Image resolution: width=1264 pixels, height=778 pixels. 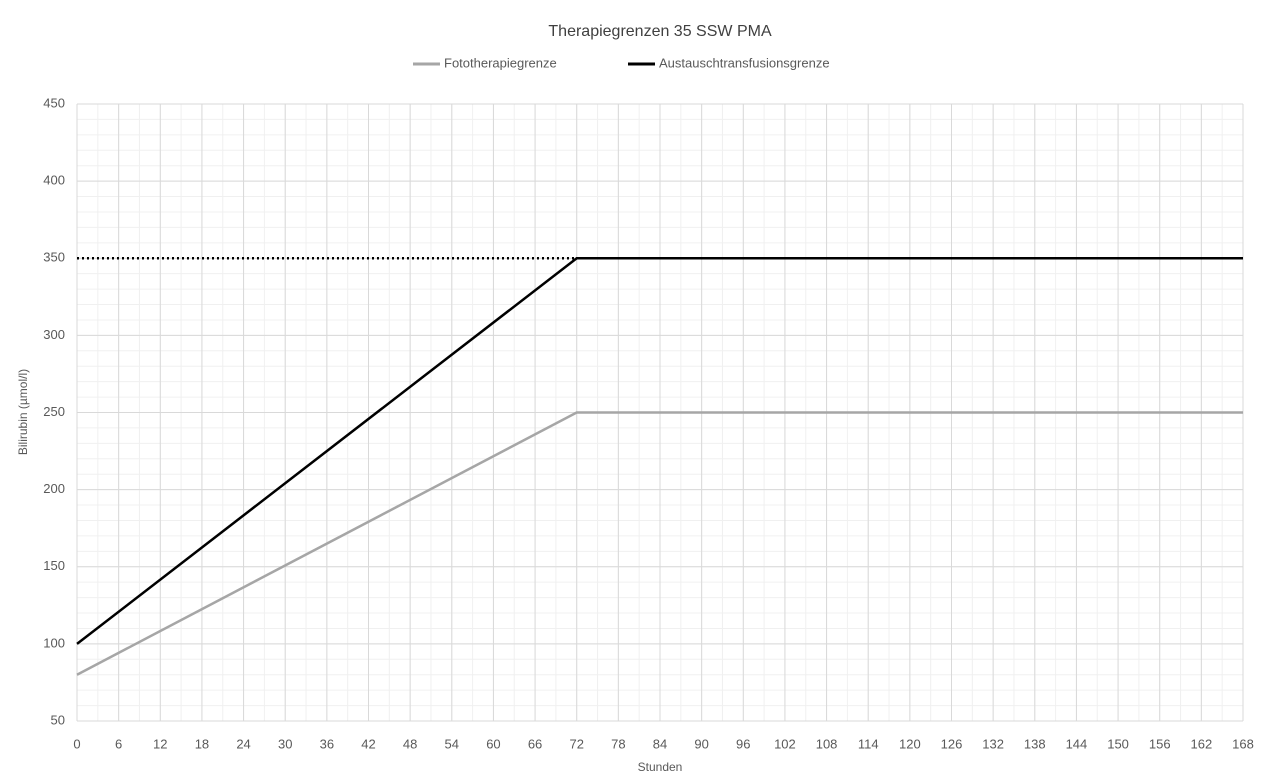 What do you see at coordinates (54, 102) in the screenshot?
I see `y-tick-label: 450` at bounding box center [54, 102].